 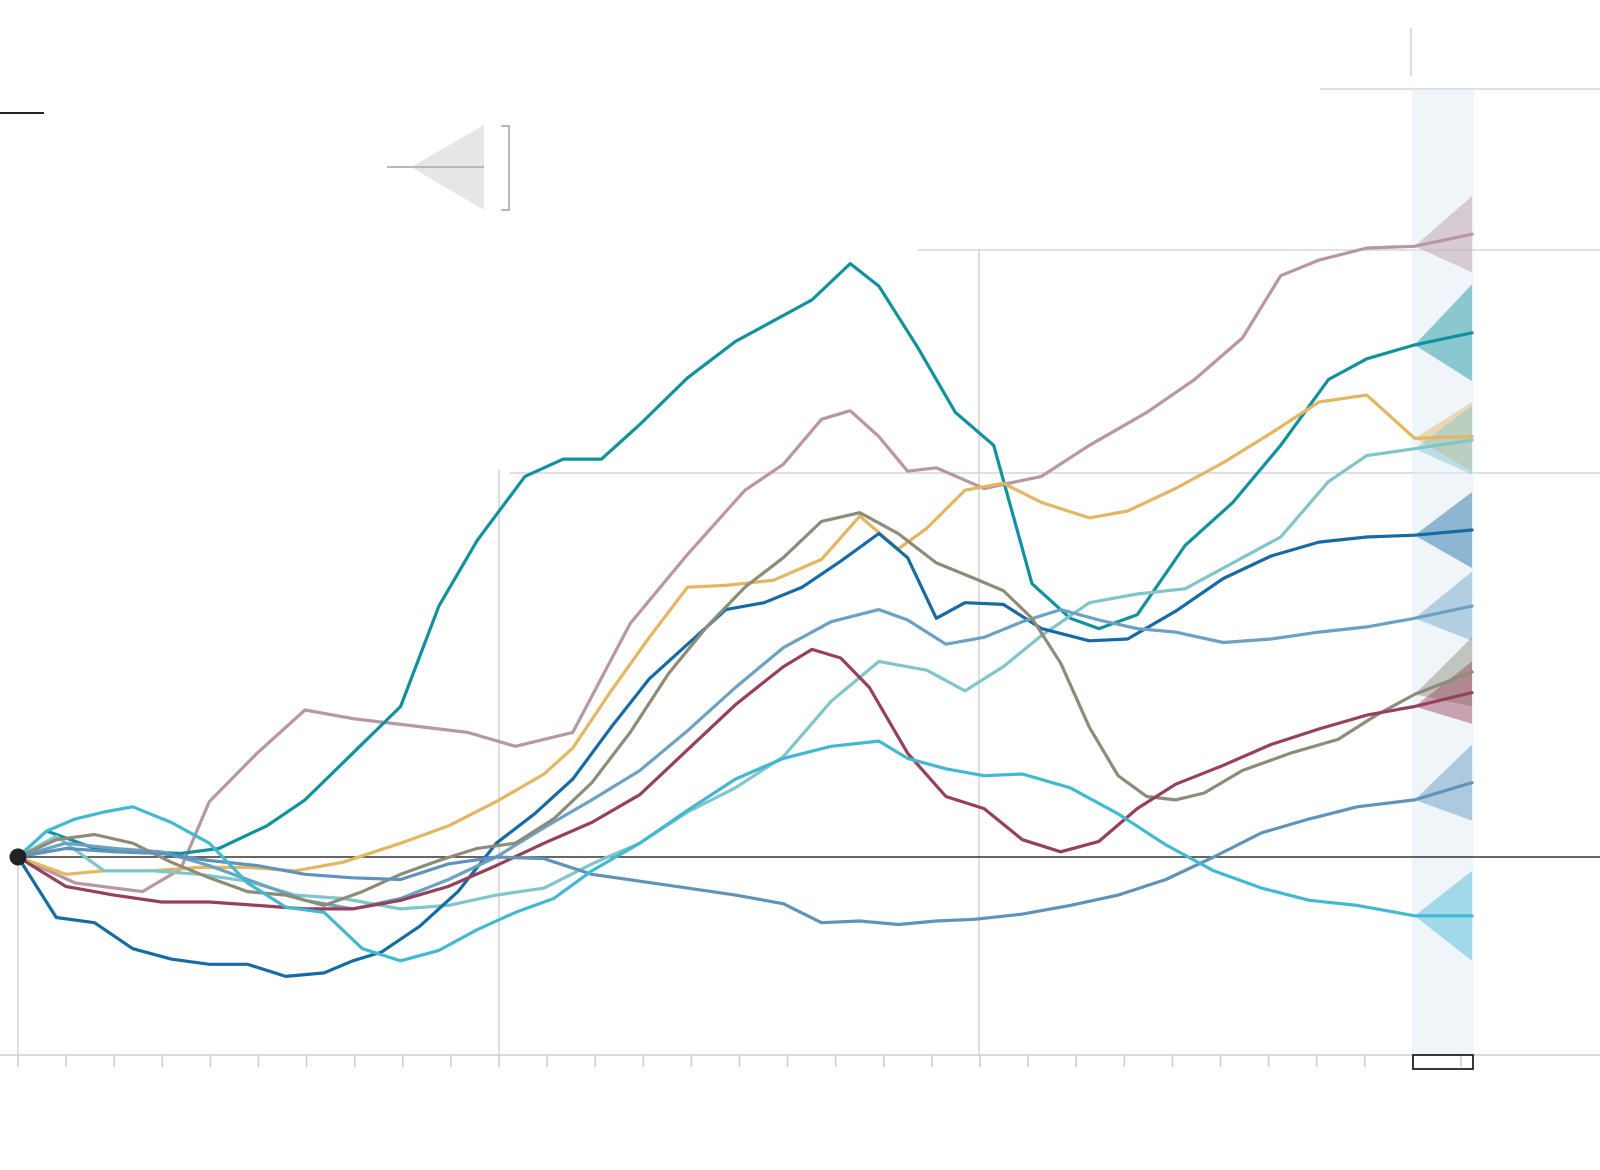 What do you see at coordinates (800, 1060) in the screenshot?
I see `x-axis` at bounding box center [800, 1060].